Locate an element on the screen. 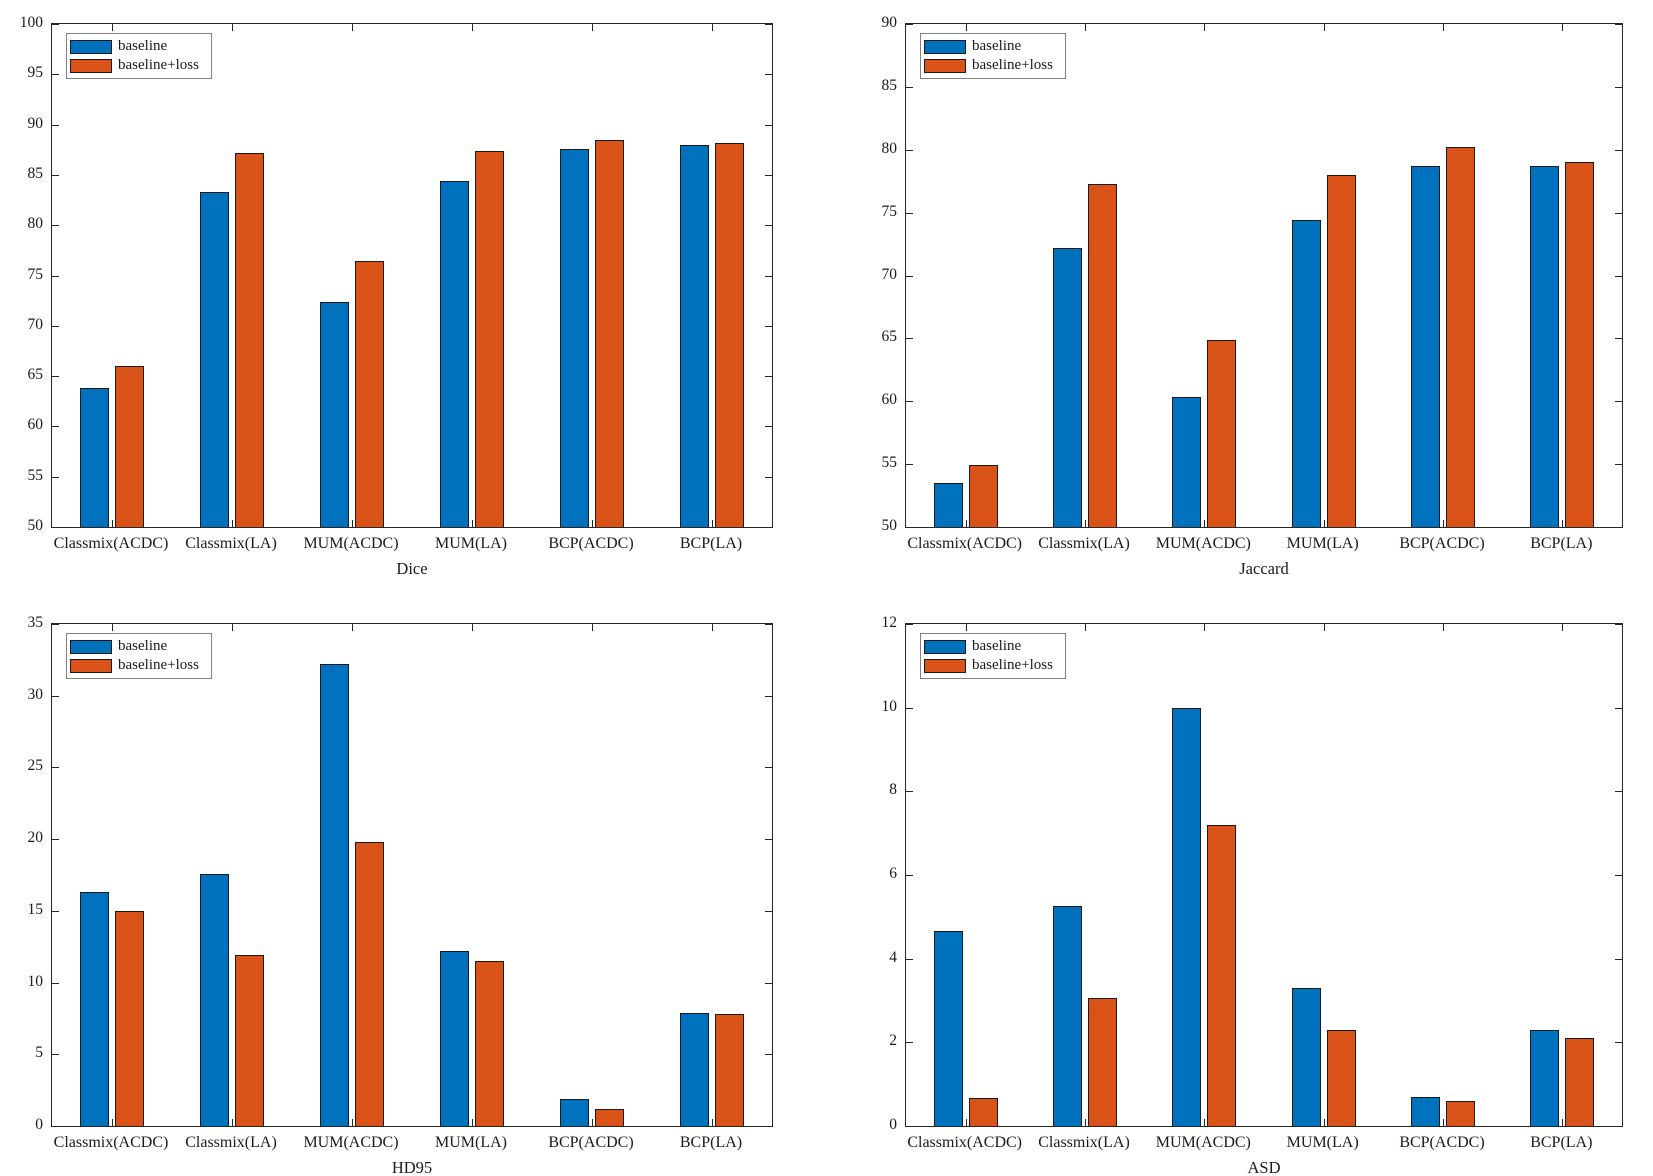 This screenshot has height=1176, width=1653. y-tick-label: 0 is located at coordinates (893, 1124).